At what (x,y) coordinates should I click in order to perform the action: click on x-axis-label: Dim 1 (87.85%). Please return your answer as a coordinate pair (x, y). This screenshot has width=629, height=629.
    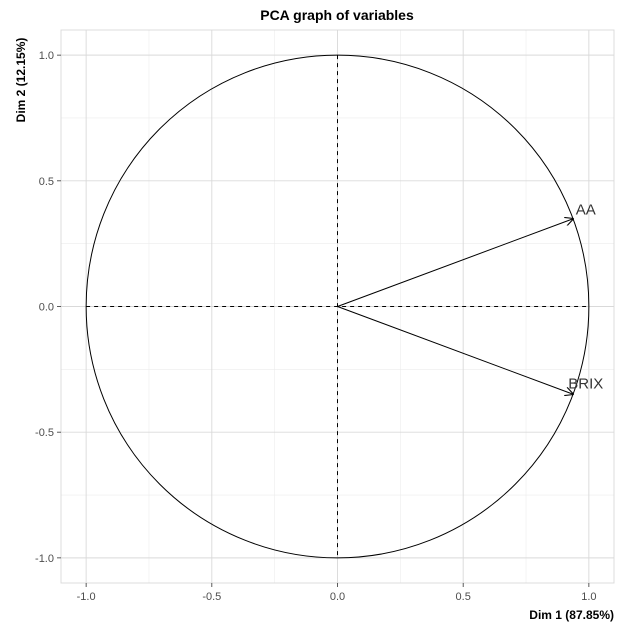
    Looking at the image, I should click on (571, 615).